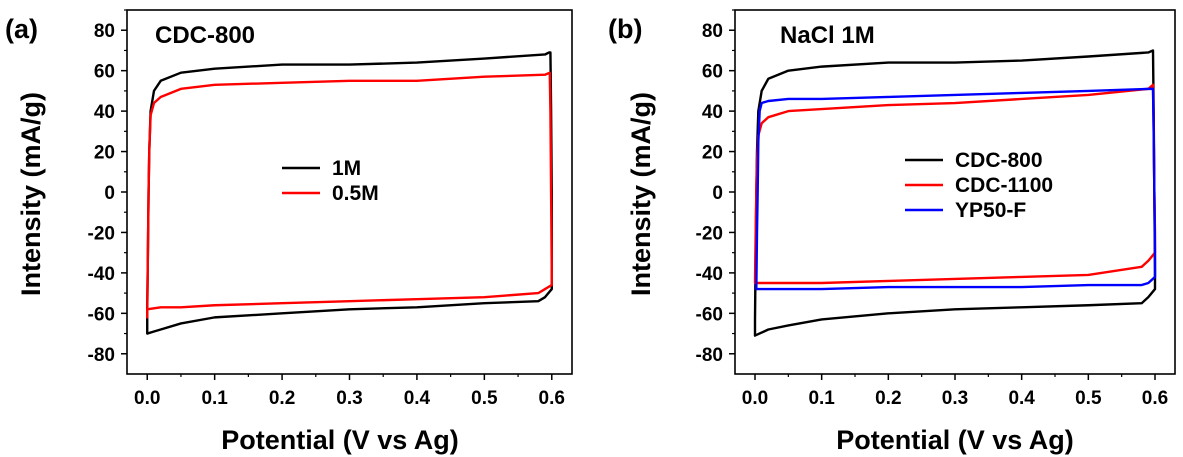 The width and height of the screenshot is (1183, 457). Describe the element at coordinates (21, 29) in the screenshot. I see `panel-label: (a)` at that location.